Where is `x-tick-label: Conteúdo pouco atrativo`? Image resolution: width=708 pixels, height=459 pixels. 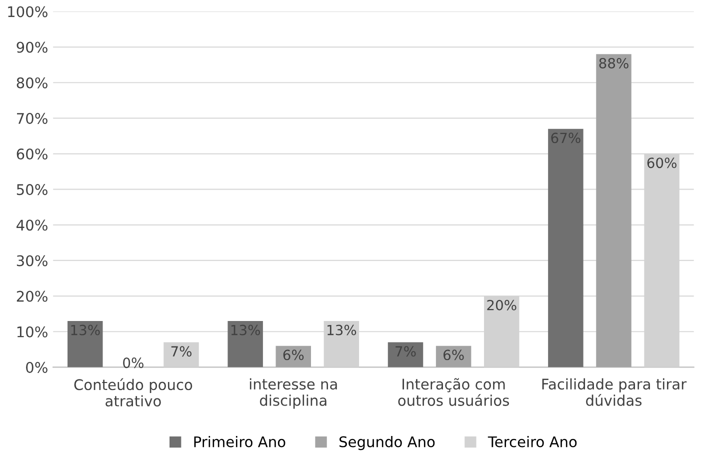
x-tick-label: Conteúdo pouco atrativo is located at coordinates (133, 392).